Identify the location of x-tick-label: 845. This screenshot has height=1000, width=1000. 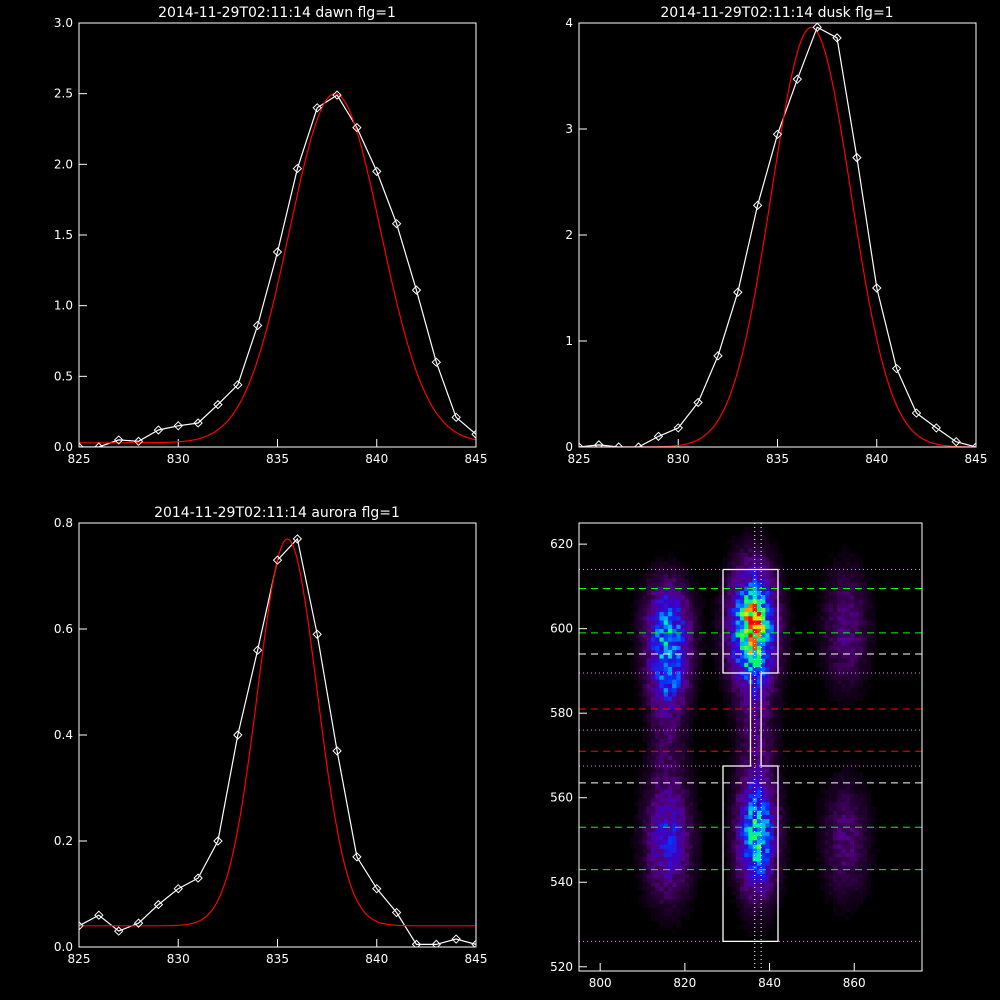
(476, 959).